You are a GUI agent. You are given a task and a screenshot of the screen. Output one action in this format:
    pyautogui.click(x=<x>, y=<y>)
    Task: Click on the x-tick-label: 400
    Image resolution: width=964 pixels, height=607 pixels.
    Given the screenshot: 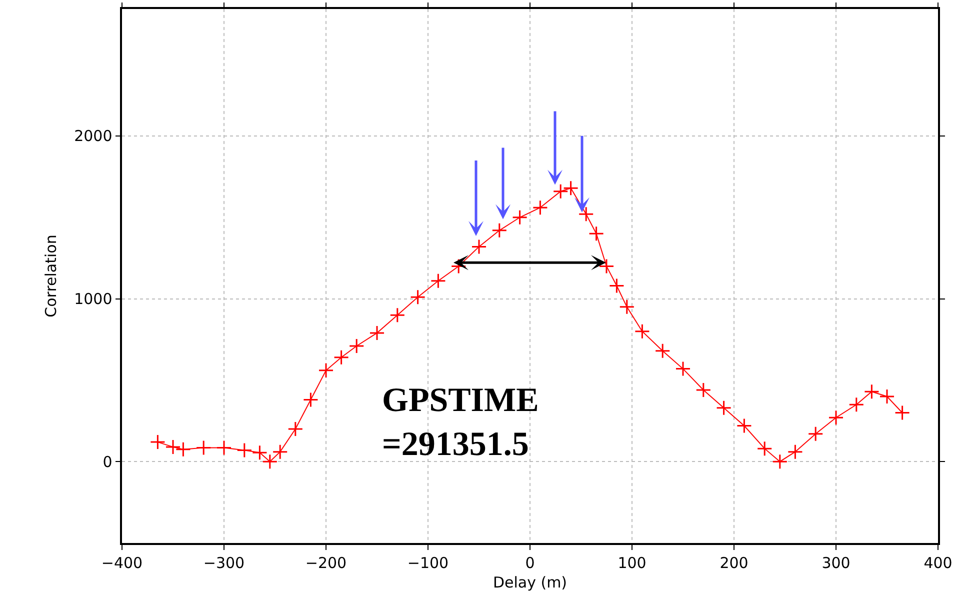 What is the action you would take?
    pyautogui.click(x=938, y=563)
    